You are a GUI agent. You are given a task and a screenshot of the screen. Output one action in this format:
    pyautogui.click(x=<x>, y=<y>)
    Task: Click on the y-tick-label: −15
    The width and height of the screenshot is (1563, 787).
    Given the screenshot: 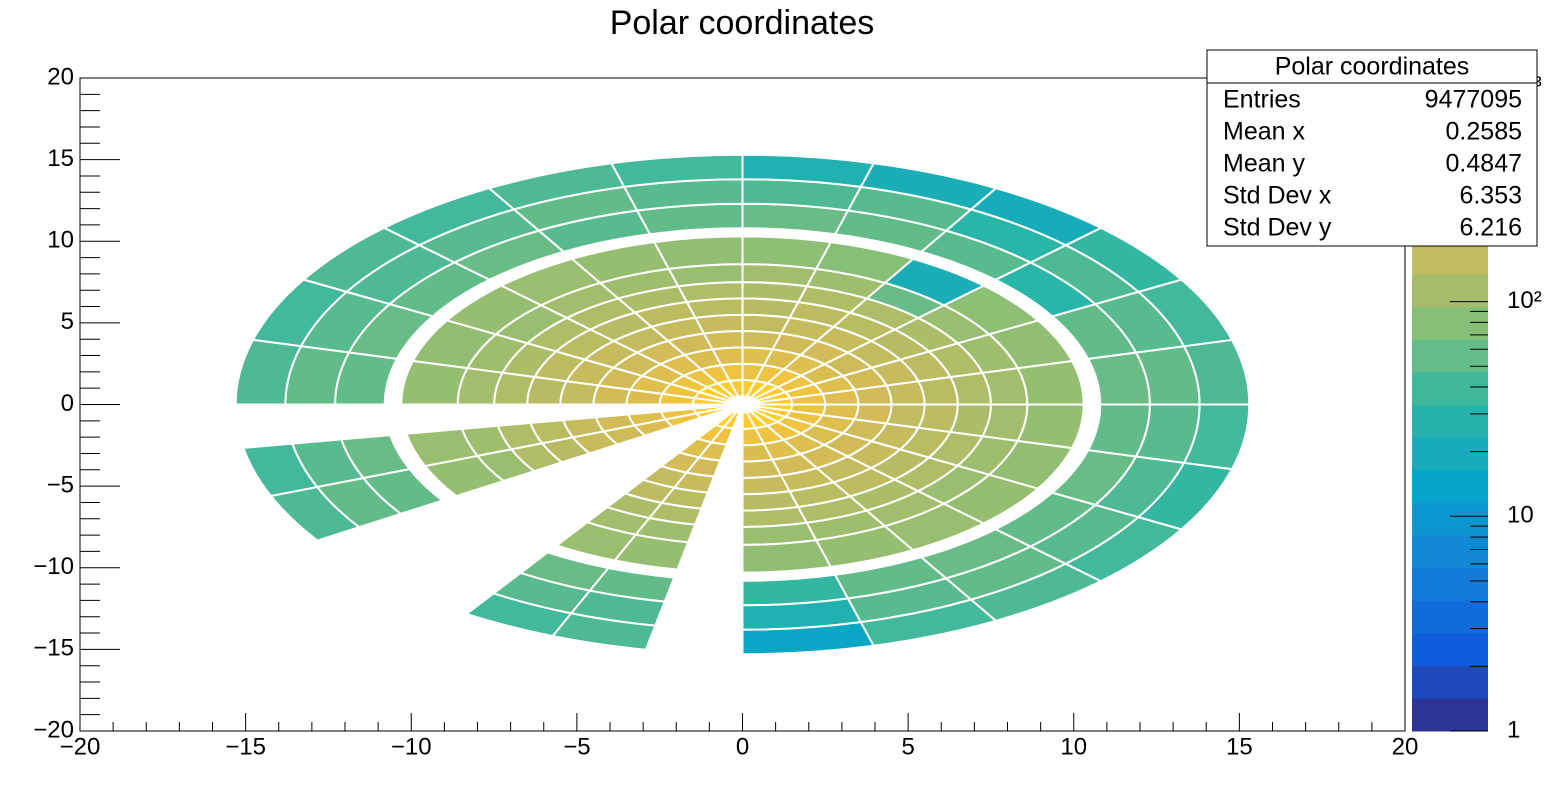 What is the action you would take?
    pyautogui.click(x=53, y=648)
    